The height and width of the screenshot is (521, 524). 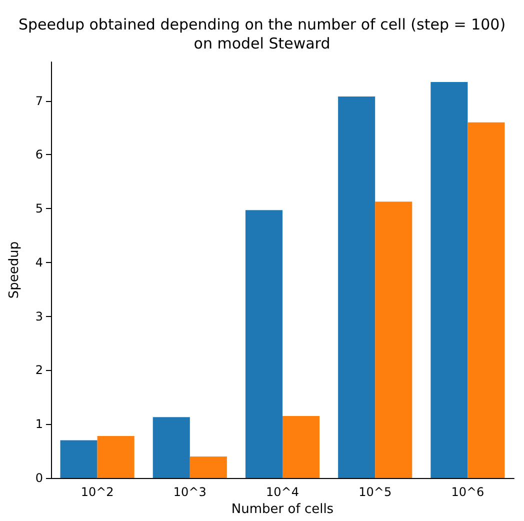 What do you see at coordinates (39, 478) in the screenshot?
I see `y-tick-label: 0` at bounding box center [39, 478].